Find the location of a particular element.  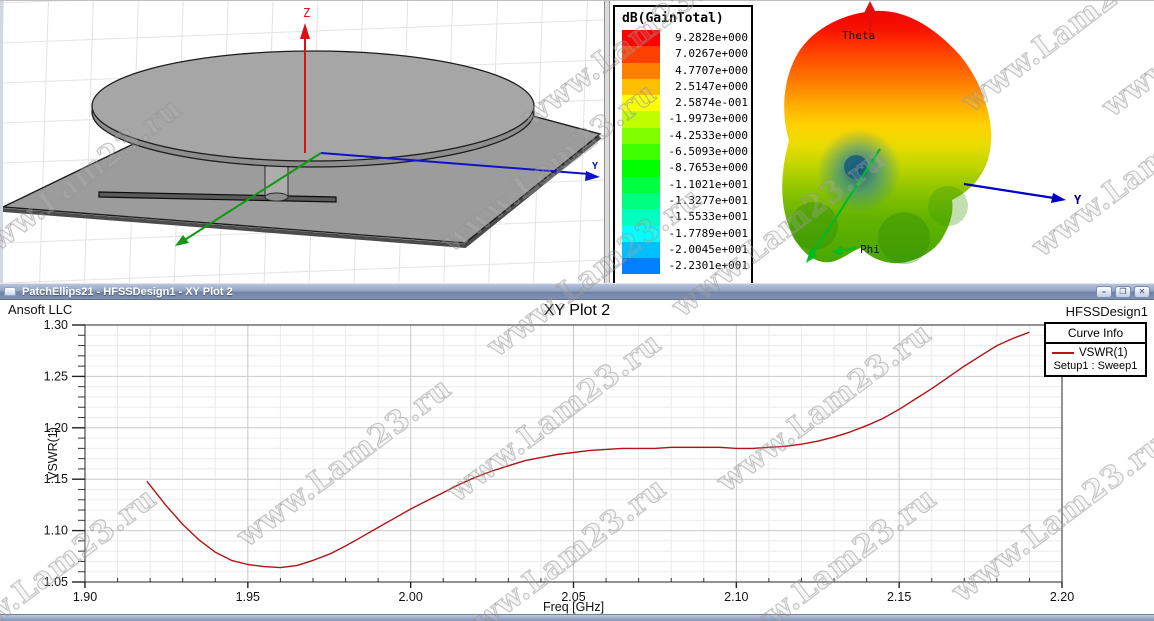

gain-legend-entry: -1.1021e+001 is located at coordinates (683, 184).